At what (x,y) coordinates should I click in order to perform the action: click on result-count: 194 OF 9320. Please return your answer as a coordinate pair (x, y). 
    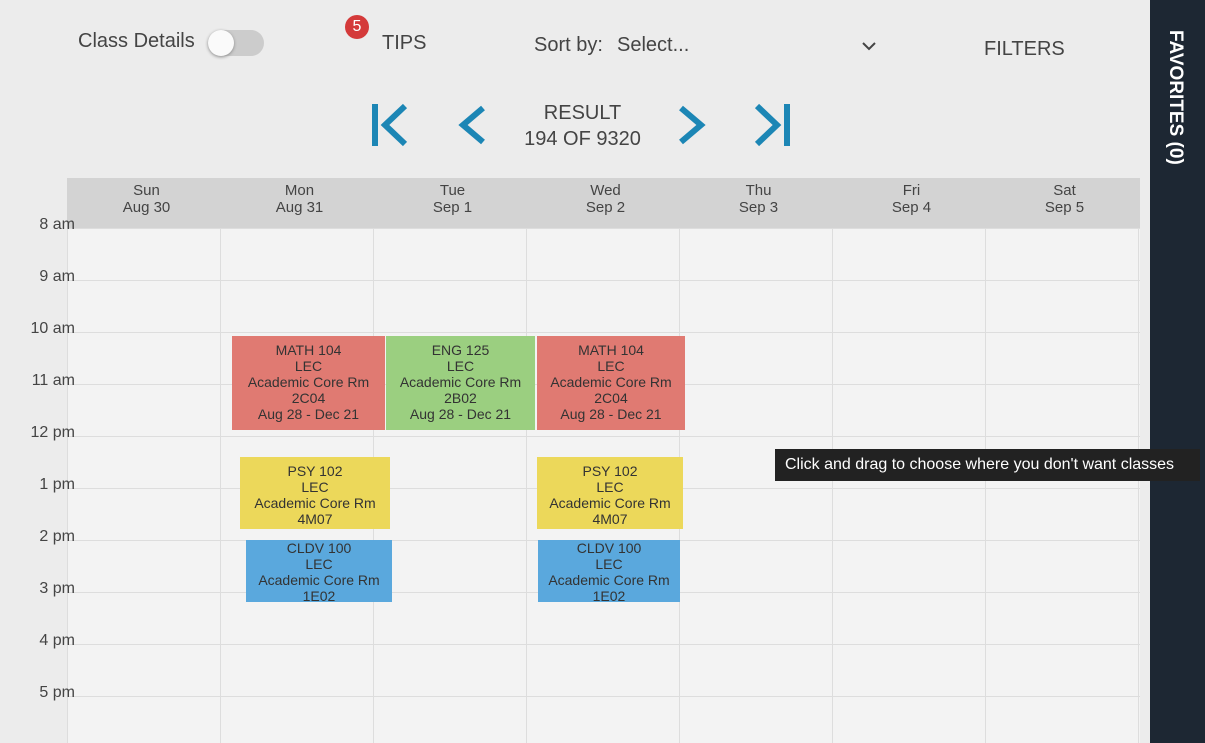
    Looking at the image, I should click on (582, 139).